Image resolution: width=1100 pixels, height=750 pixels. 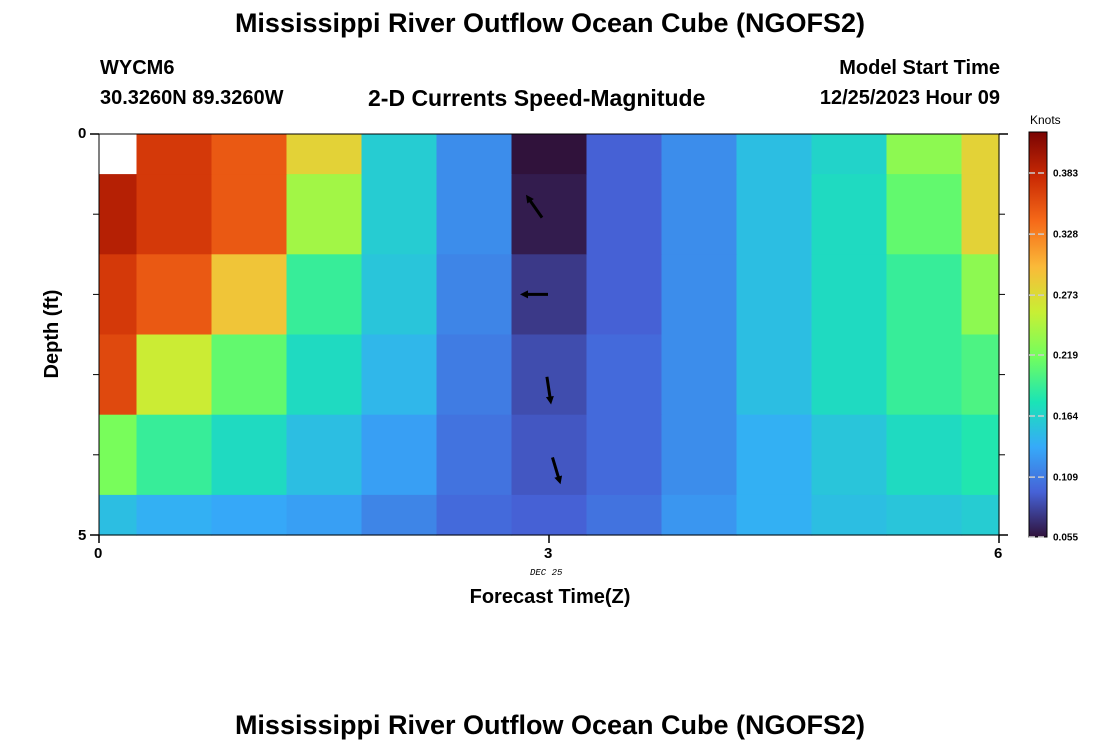 I want to click on colorbar-tick-label: 0.328, so click(x=1065, y=235).